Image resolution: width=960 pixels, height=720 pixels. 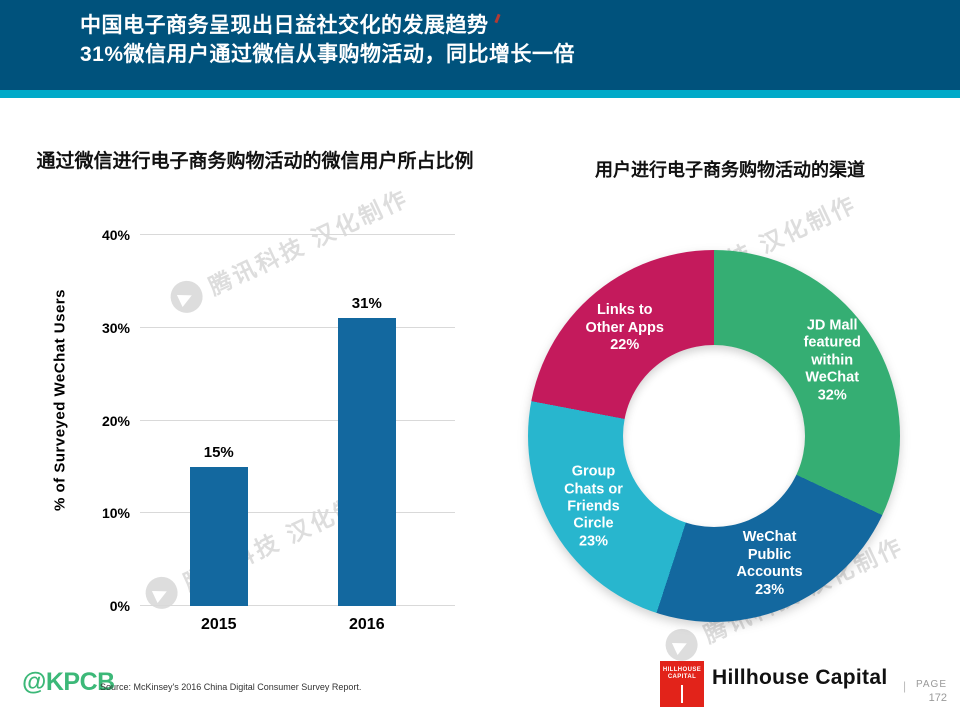 What do you see at coordinates (328, 54) in the screenshot?
I see `slide-title-line2: 31%微信用户通过微信从事购物活动，同比增长一倍` at bounding box center [328, 54].